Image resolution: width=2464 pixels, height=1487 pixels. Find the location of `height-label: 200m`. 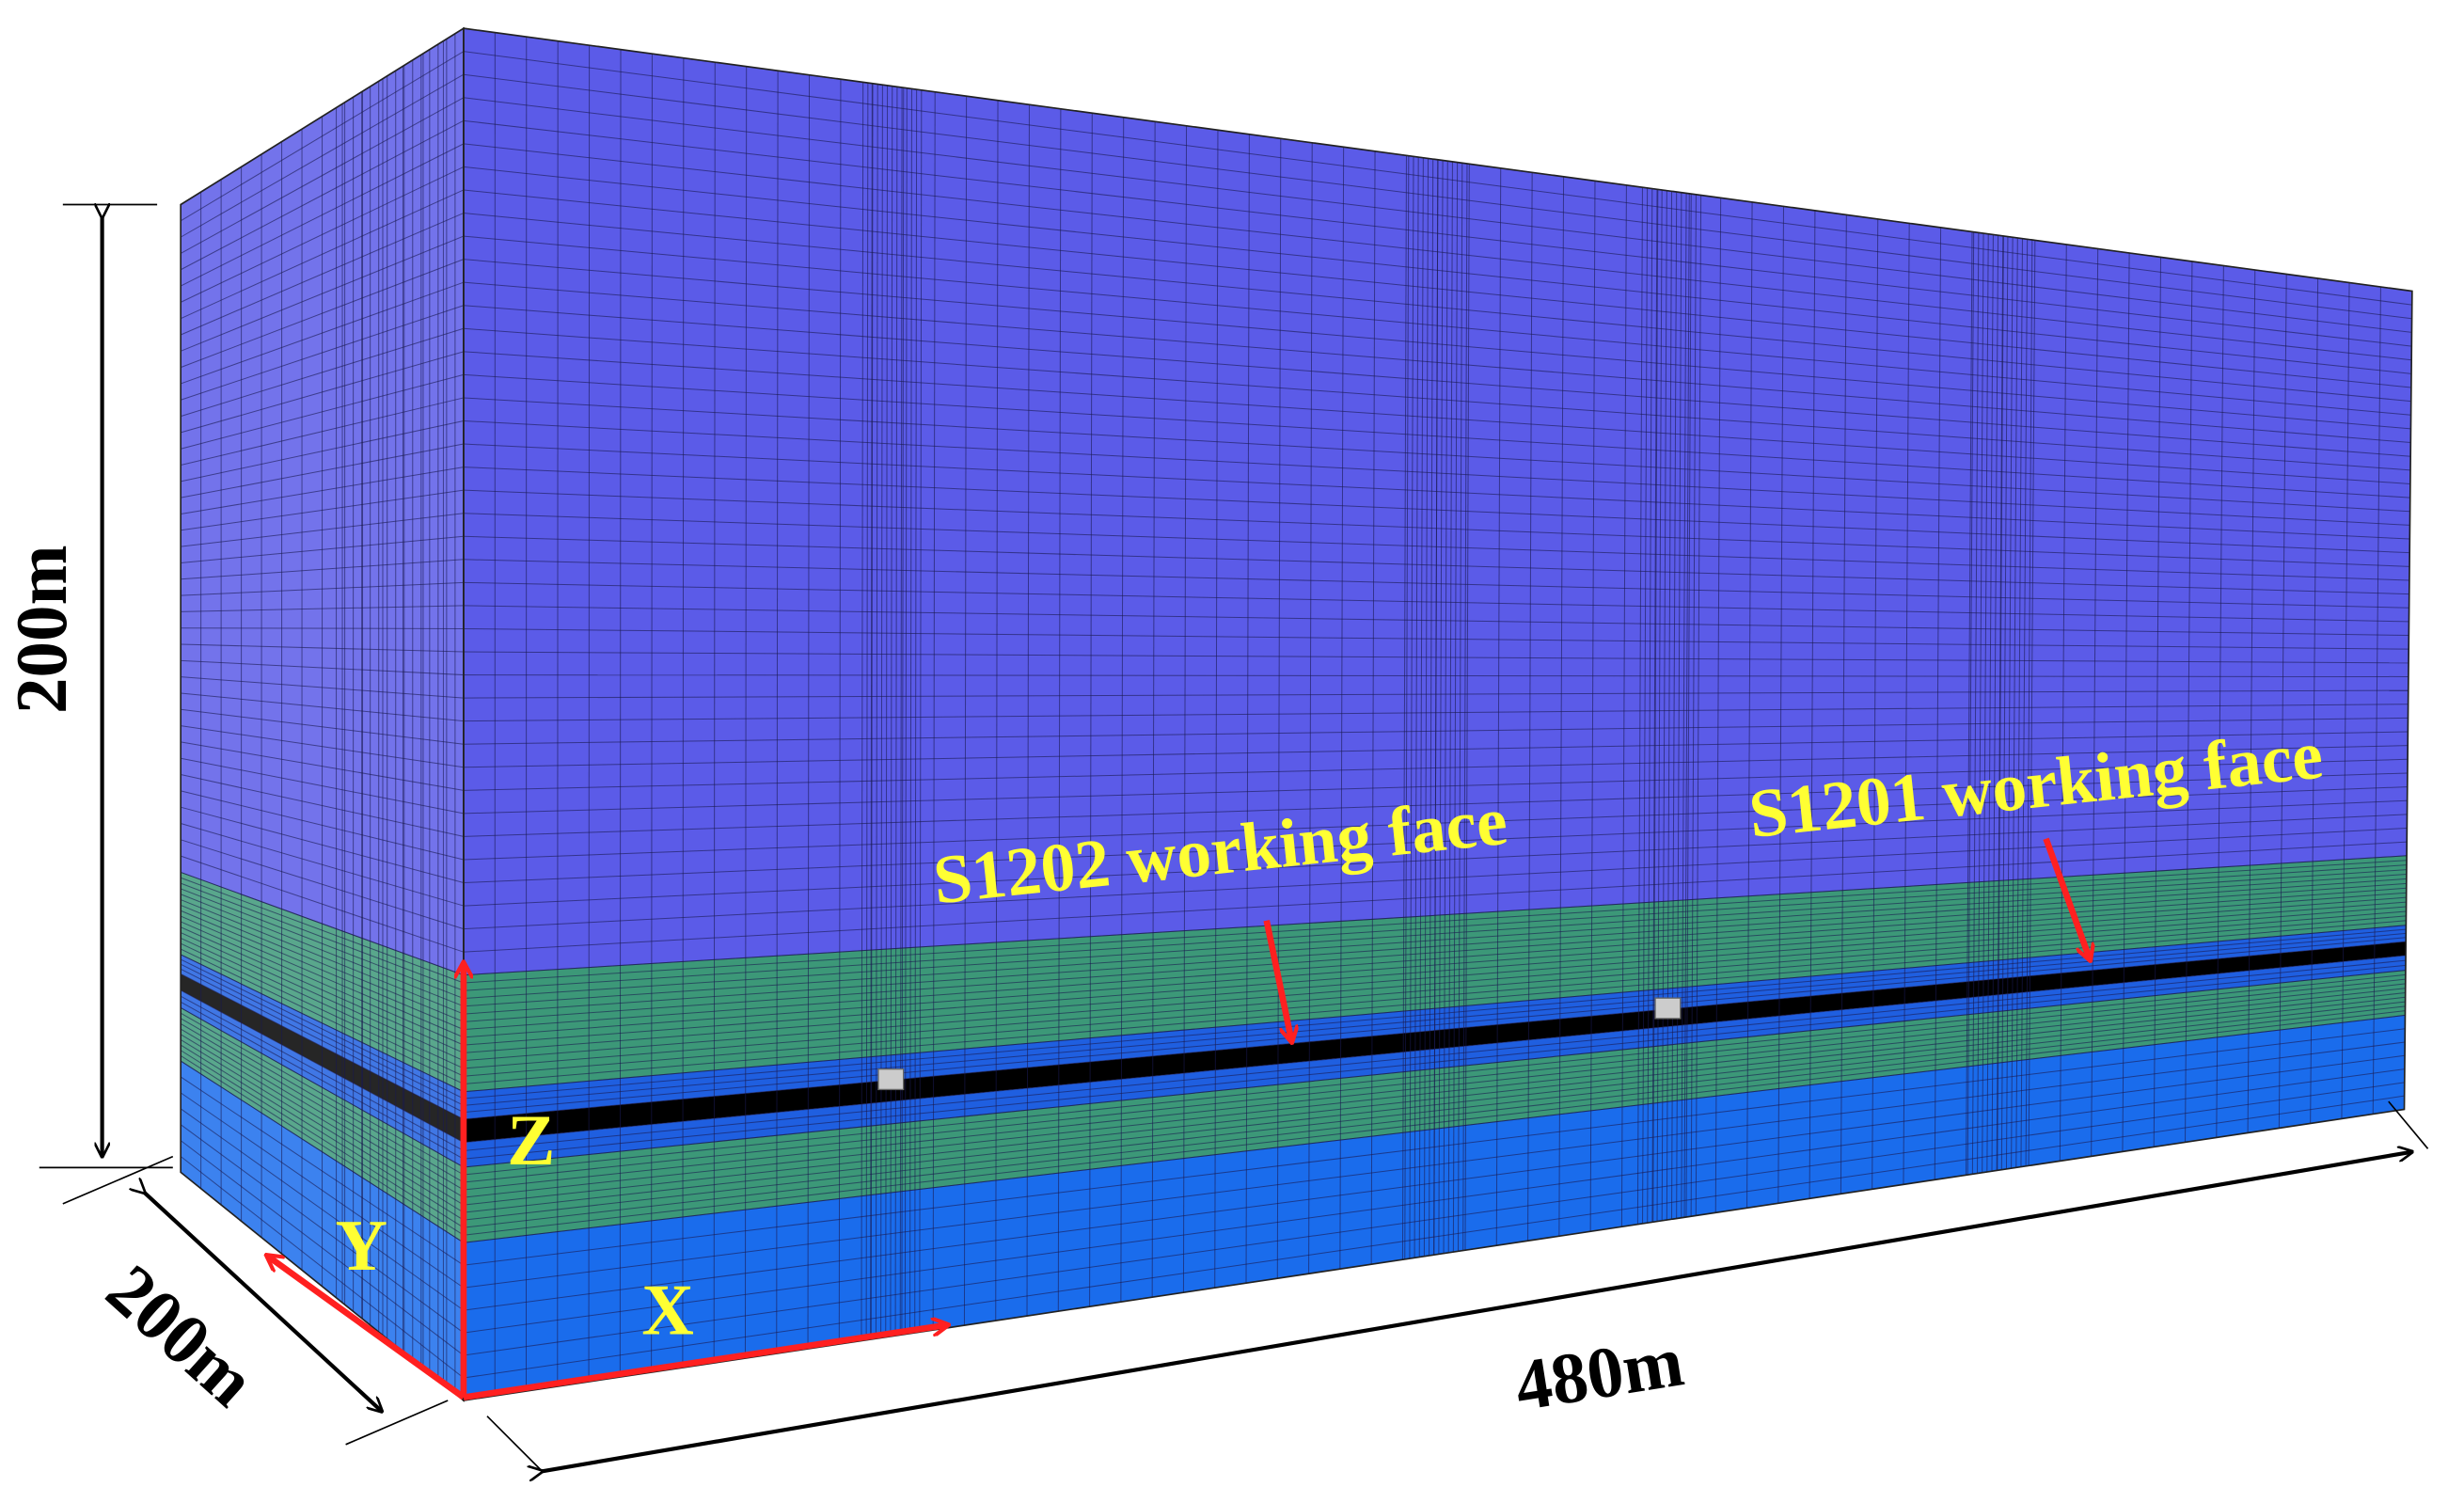

height-label: 200m is located at coordinates (41, 629).